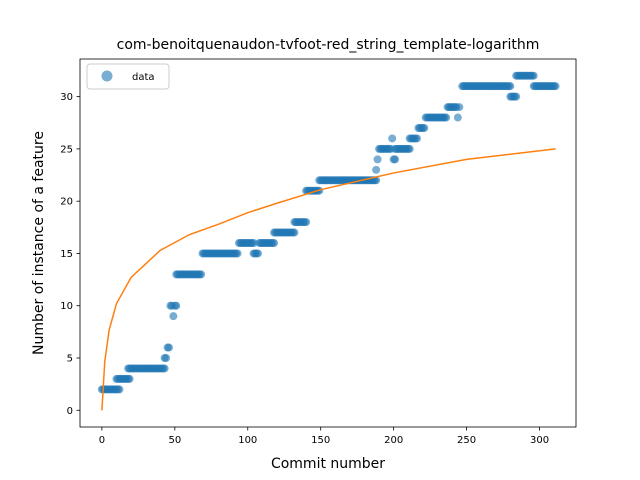 This screenshot has width=640, height=480. I want to click on y-tick-label: 20, so click(66, 202).